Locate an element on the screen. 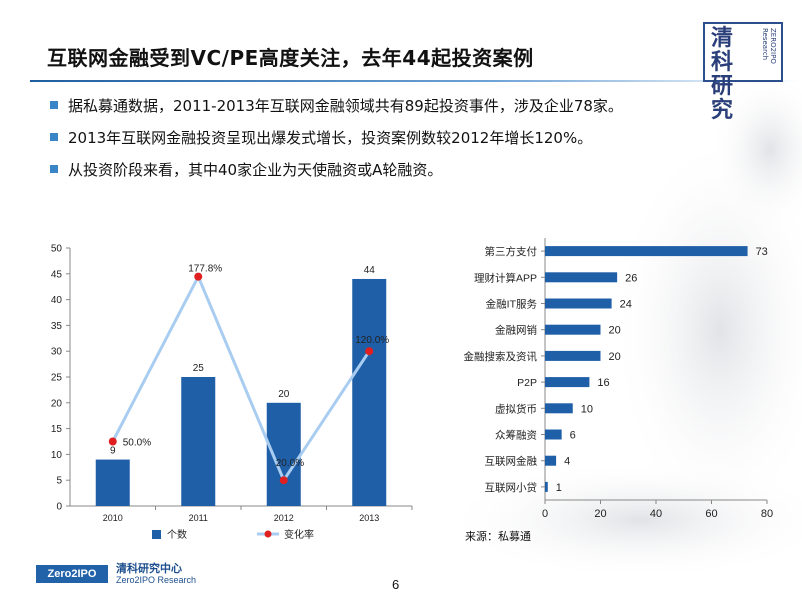 This screenshot has height=602, width=802. legend-bar-label: 个数 is located at coordinates (177, 534).